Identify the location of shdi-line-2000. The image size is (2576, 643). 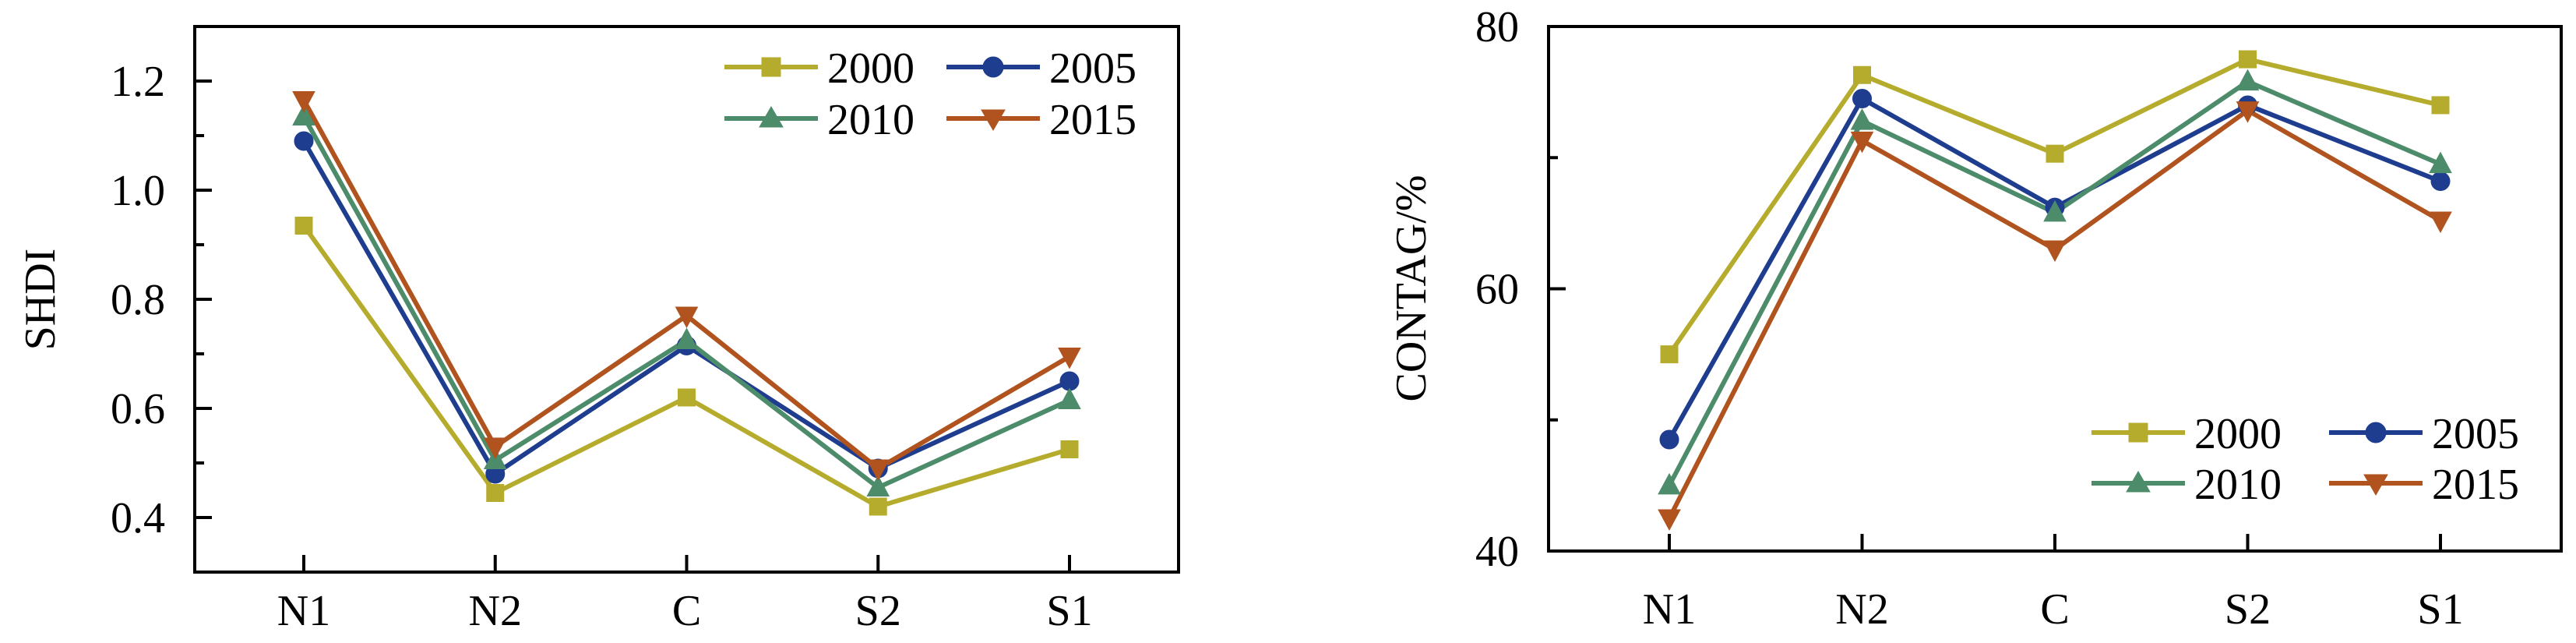
(685, 366).